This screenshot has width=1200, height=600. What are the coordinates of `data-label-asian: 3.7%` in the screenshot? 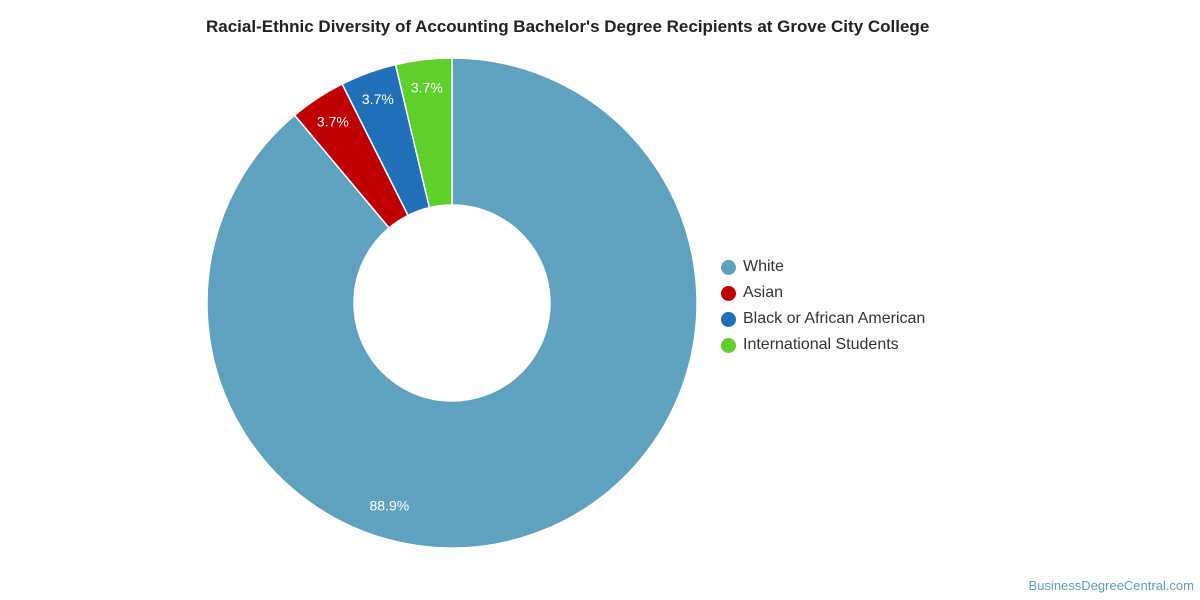 It's located at (333, 122).